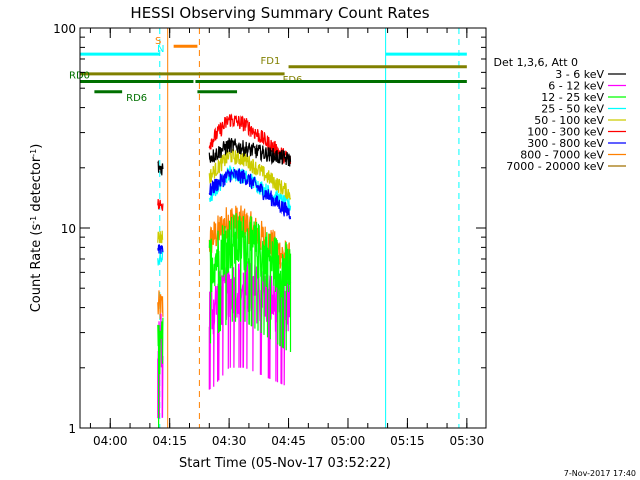  Describe the element at coordinates (565, 143) in the screenshot. I see `legend-label-300-800-kev: 300 - 800 keV` at that location.